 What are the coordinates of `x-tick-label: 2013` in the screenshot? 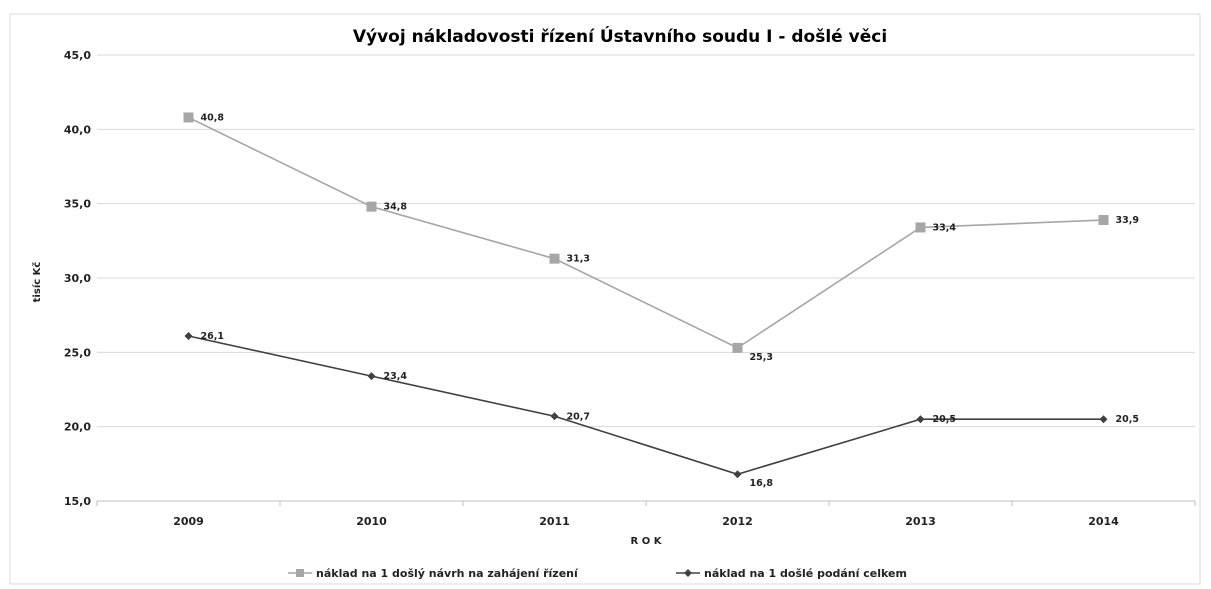 It's located at (920, 521).